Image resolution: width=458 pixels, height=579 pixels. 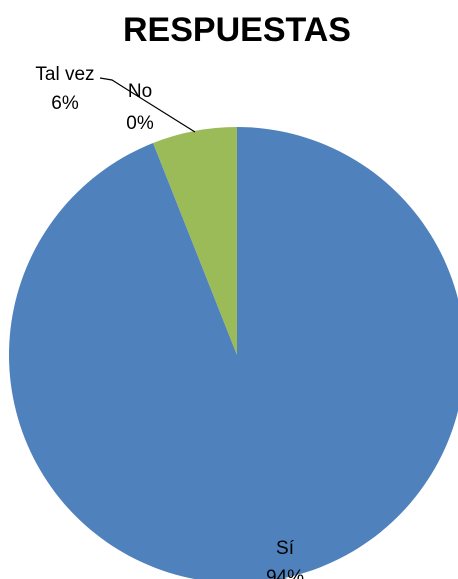 What do you see at coordinates (64, 74) in the screenshot?
I see `slice-label: Tal vez` at bounding box center [64, 74].